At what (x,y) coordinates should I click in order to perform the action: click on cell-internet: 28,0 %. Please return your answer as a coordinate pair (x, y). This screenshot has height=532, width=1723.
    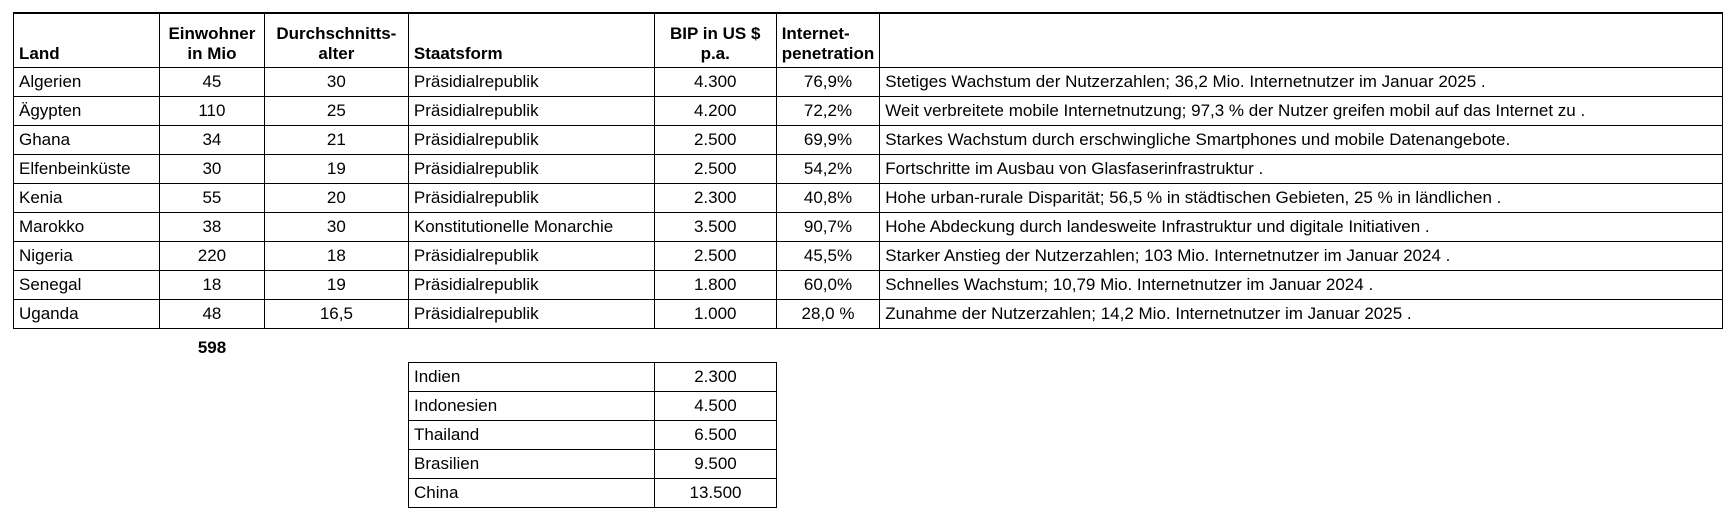
    Looking at the image, I should click on (828, 313).